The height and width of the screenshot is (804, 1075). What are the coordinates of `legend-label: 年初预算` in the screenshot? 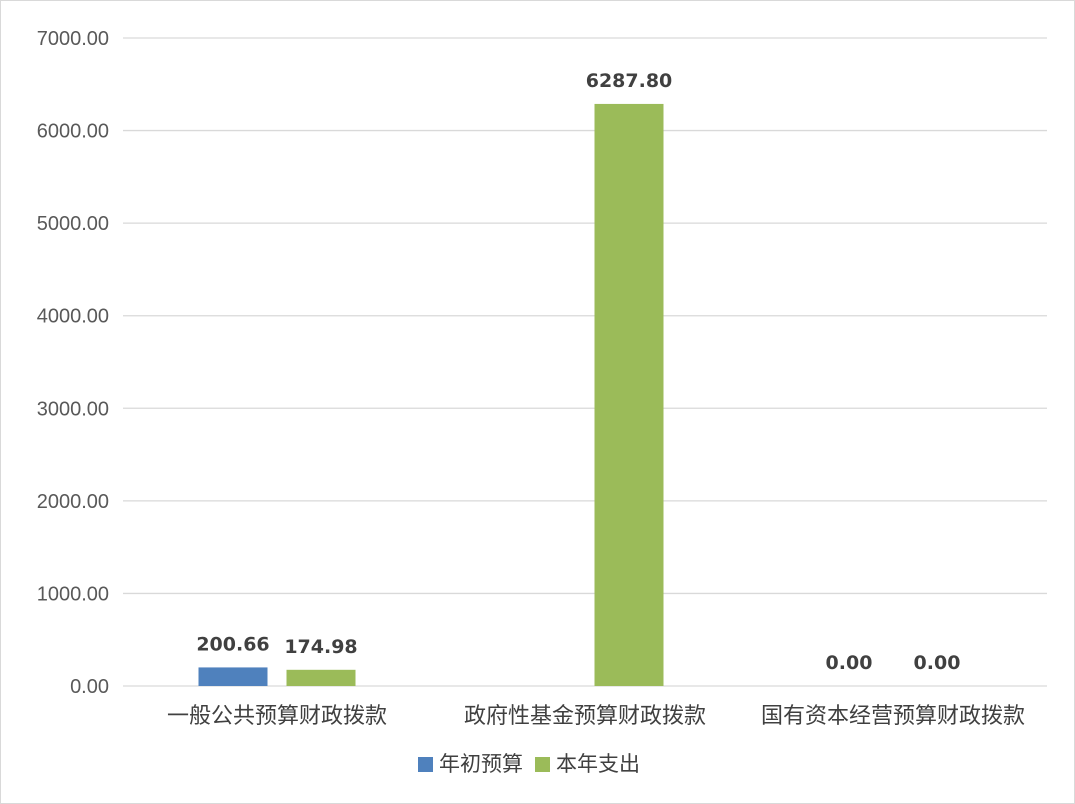 It's located at (481, 764).